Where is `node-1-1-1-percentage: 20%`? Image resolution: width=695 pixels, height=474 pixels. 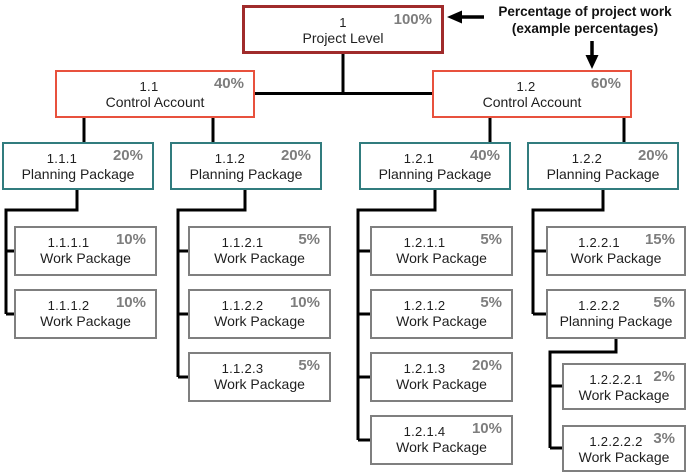 node-1-1-1-percentage: 20% is located at coordinates (127, 155).